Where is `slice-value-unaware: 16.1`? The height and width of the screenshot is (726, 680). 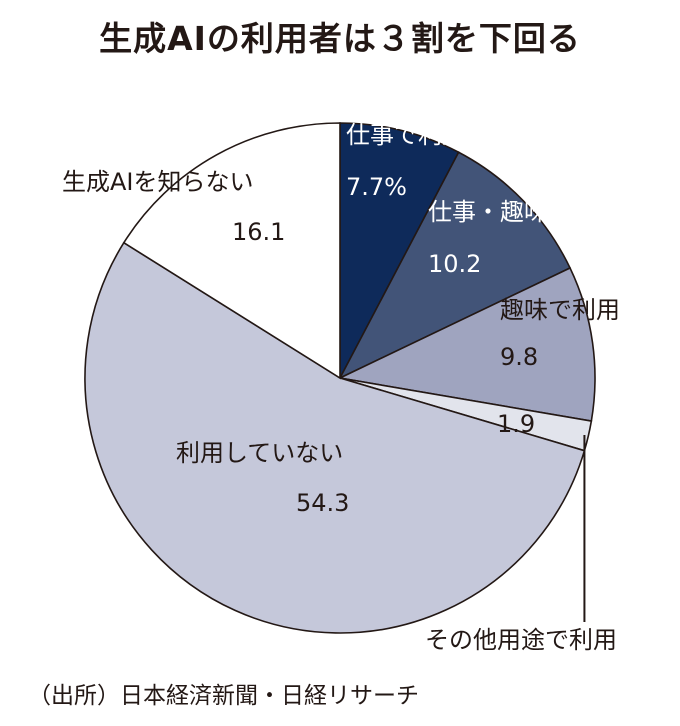
slice-value-unaware: 16.1 is located at coordinates (258, 232).